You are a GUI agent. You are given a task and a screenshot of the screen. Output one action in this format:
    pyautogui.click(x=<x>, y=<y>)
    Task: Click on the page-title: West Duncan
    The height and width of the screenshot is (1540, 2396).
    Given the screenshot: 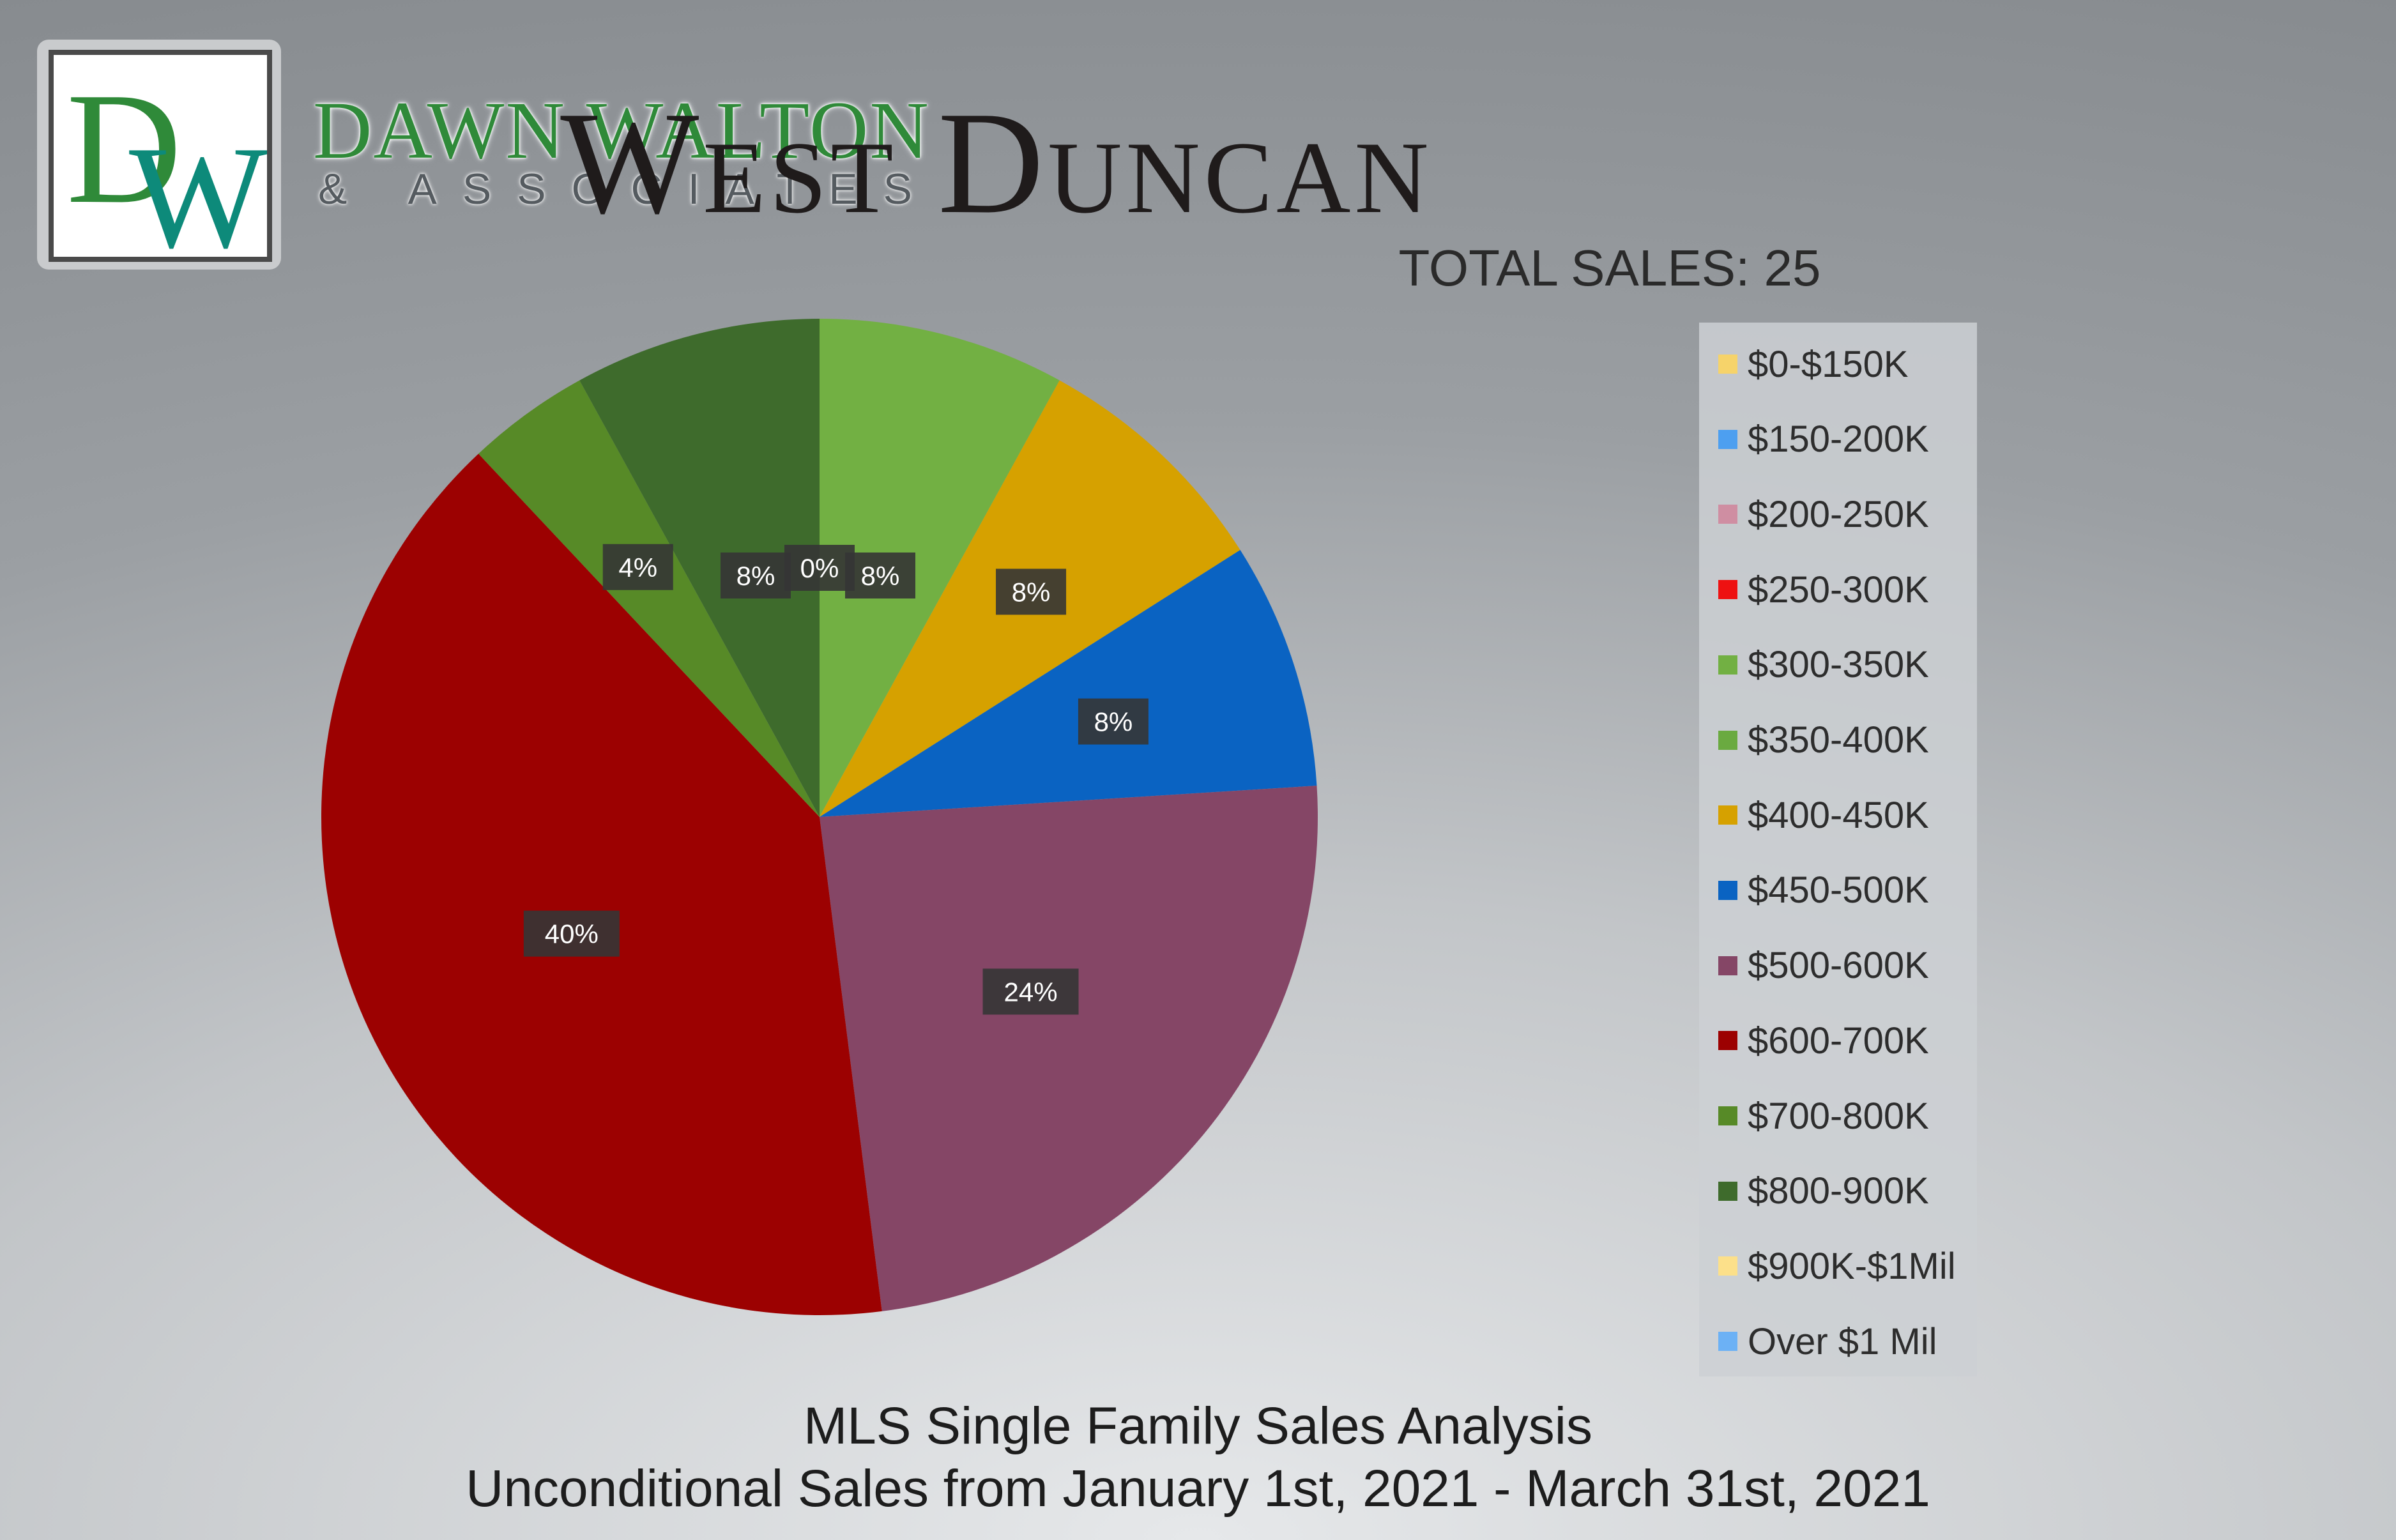 What is the action you would take?
    pyautogui.click(x=996, y=162)
    